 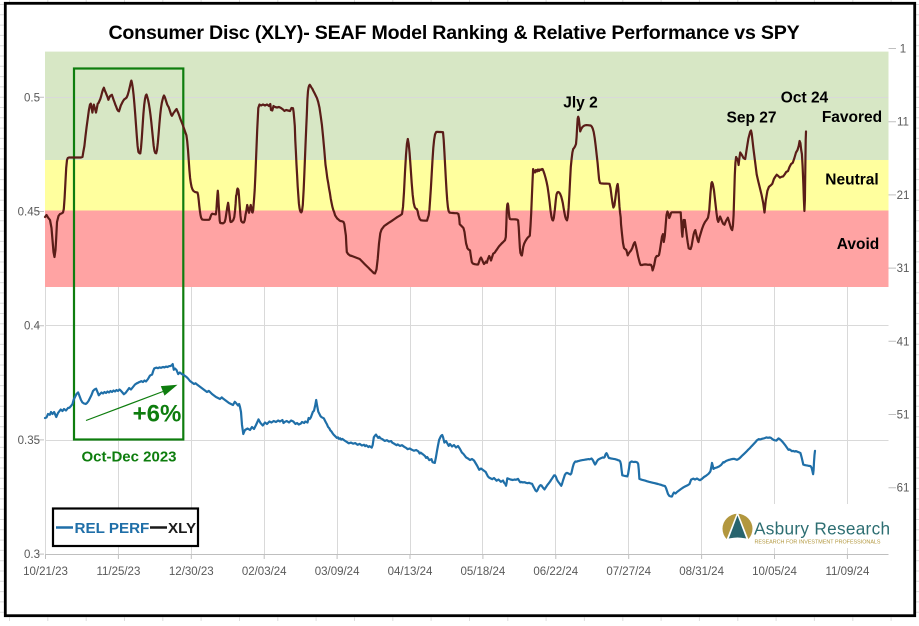 I want to click on svg-text: Sep 27, so click(x=752, y=118).